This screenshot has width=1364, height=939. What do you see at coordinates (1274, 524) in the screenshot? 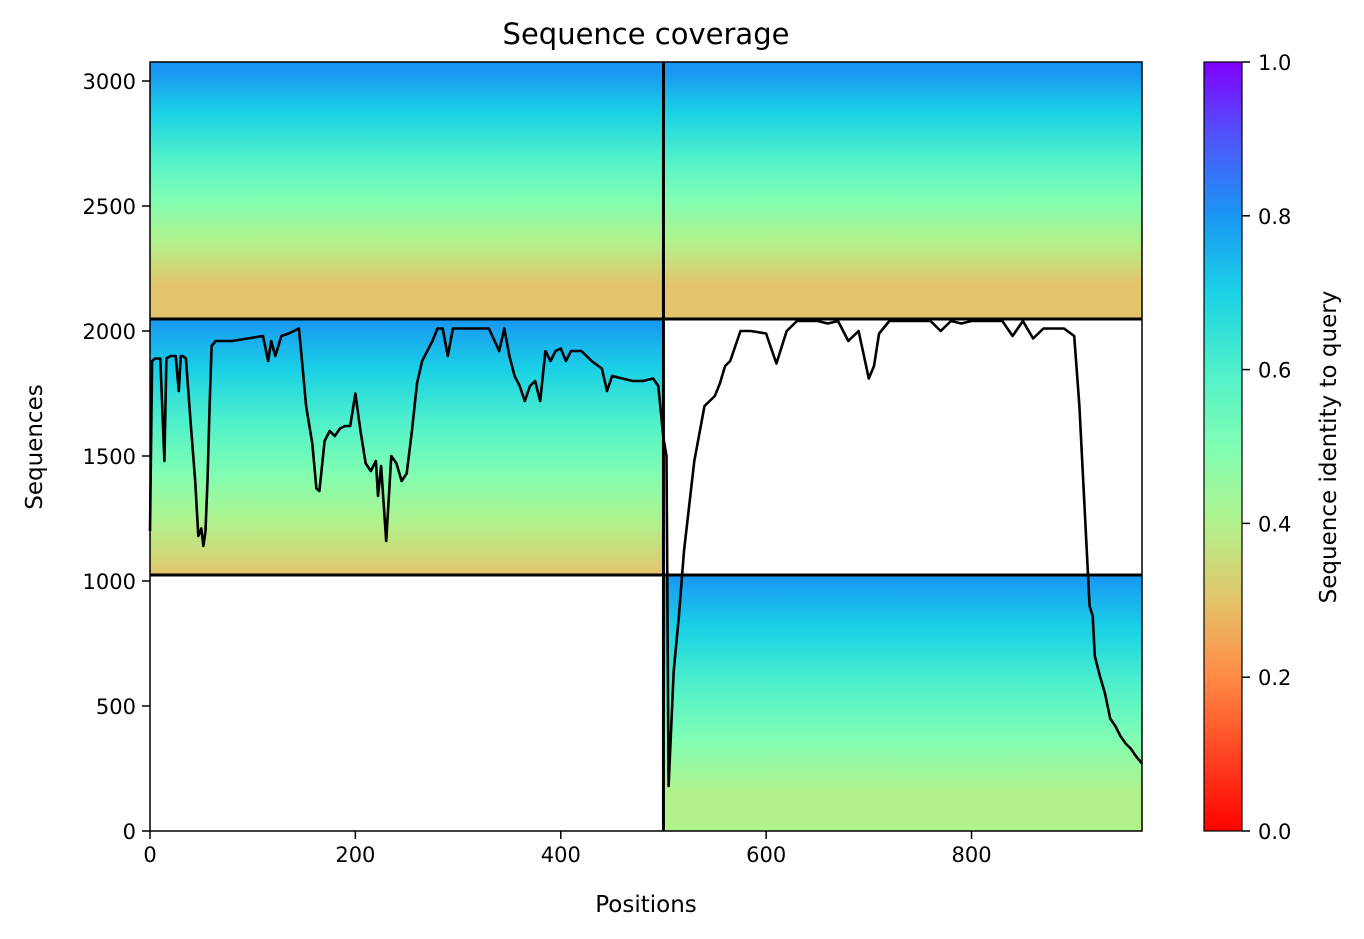
I see `colorbar-tick-label: 0.4` at bounding box center [1274, 524].